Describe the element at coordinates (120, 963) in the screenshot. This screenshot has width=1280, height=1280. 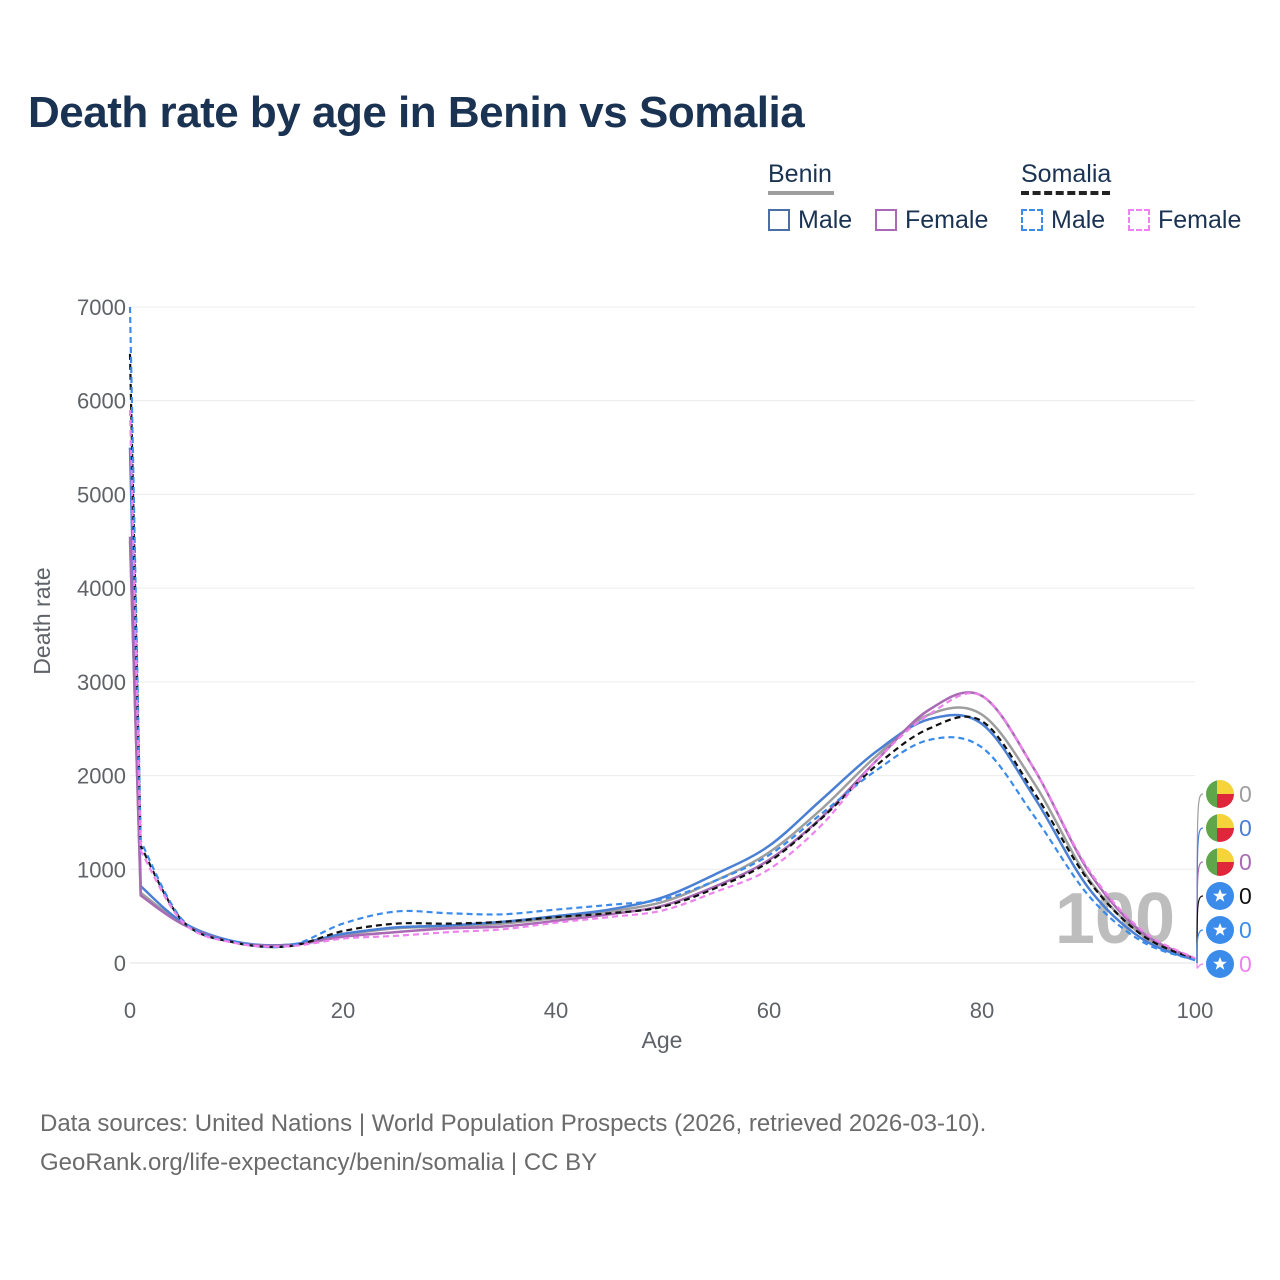
I see `y-tick-label: 0` at that location.